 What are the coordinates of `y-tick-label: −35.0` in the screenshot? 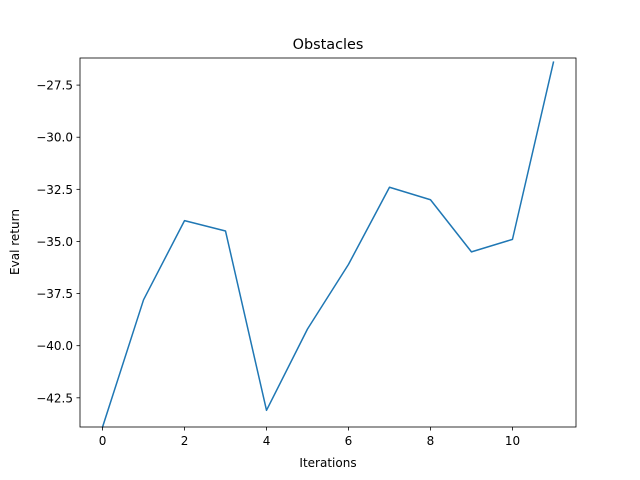 It's located at (54, 242).